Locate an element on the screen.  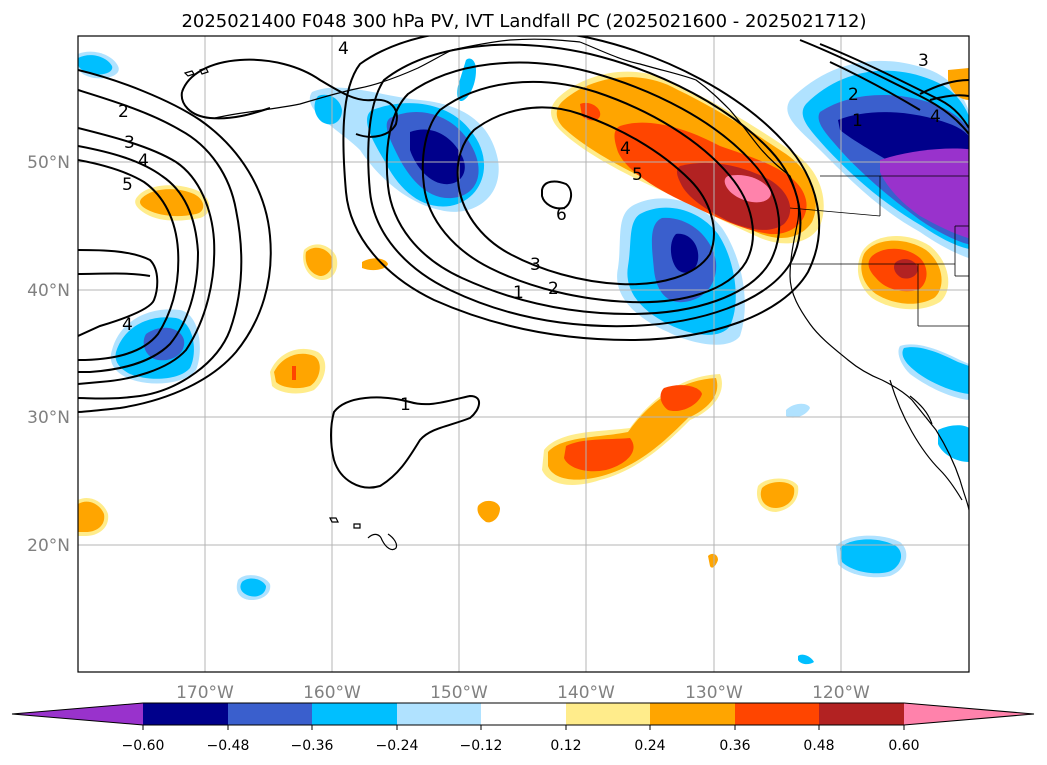
colorbar-extend-max is located at coordinates (969, 714).